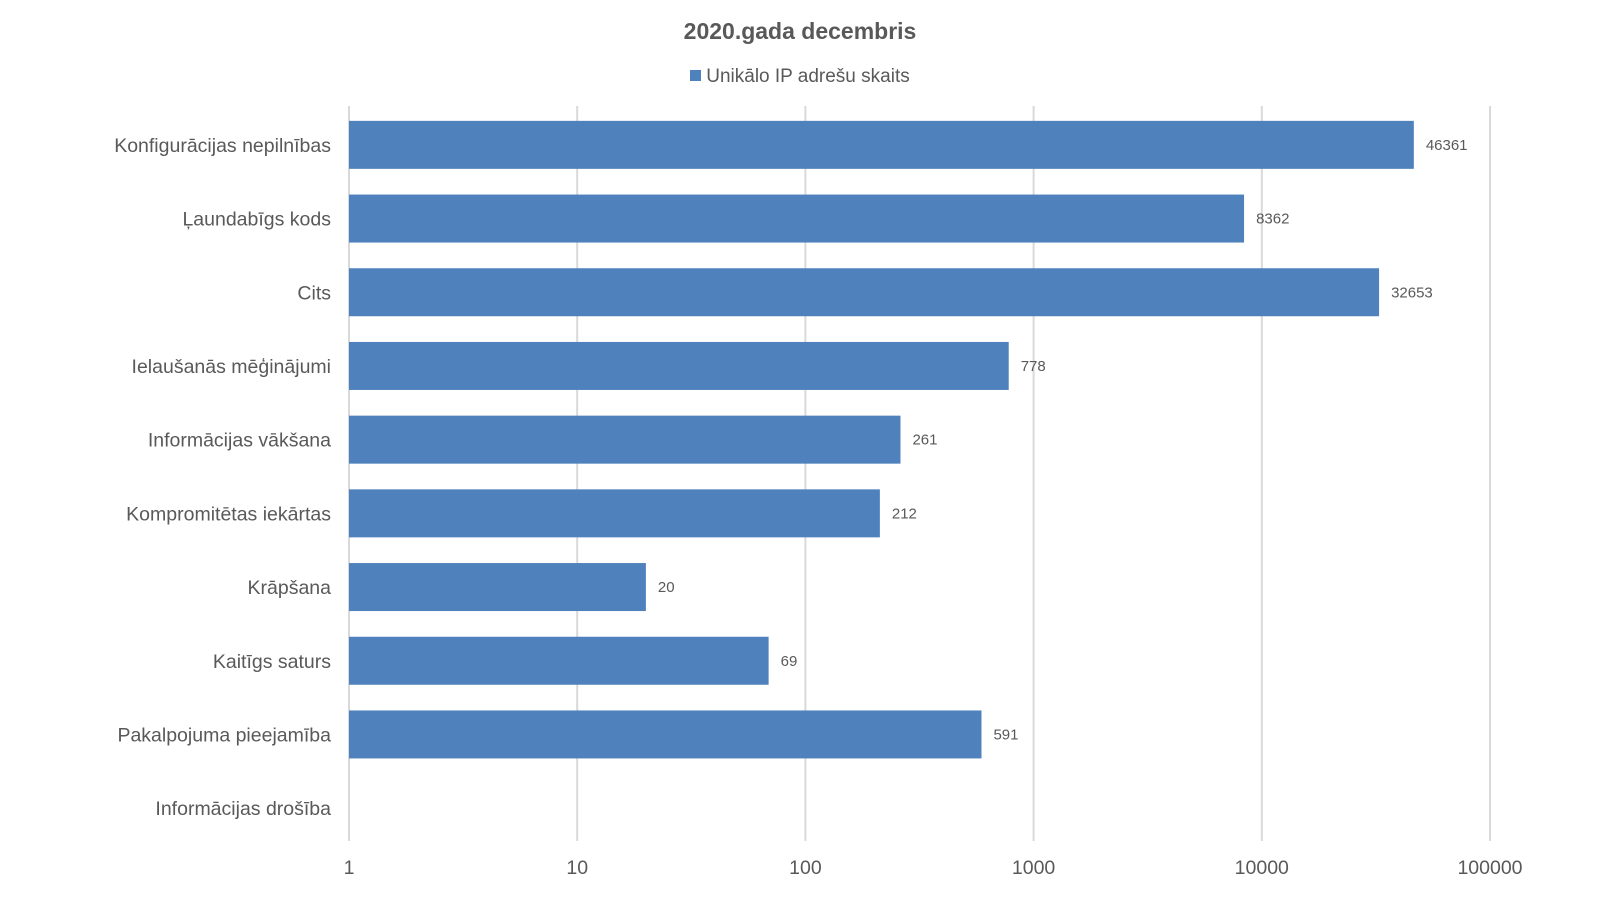 This screenshot has height=899, width=1600. Describe the element at coordinates (1272, 219) in the screenshot. I see `data-label: 8362` at that location.